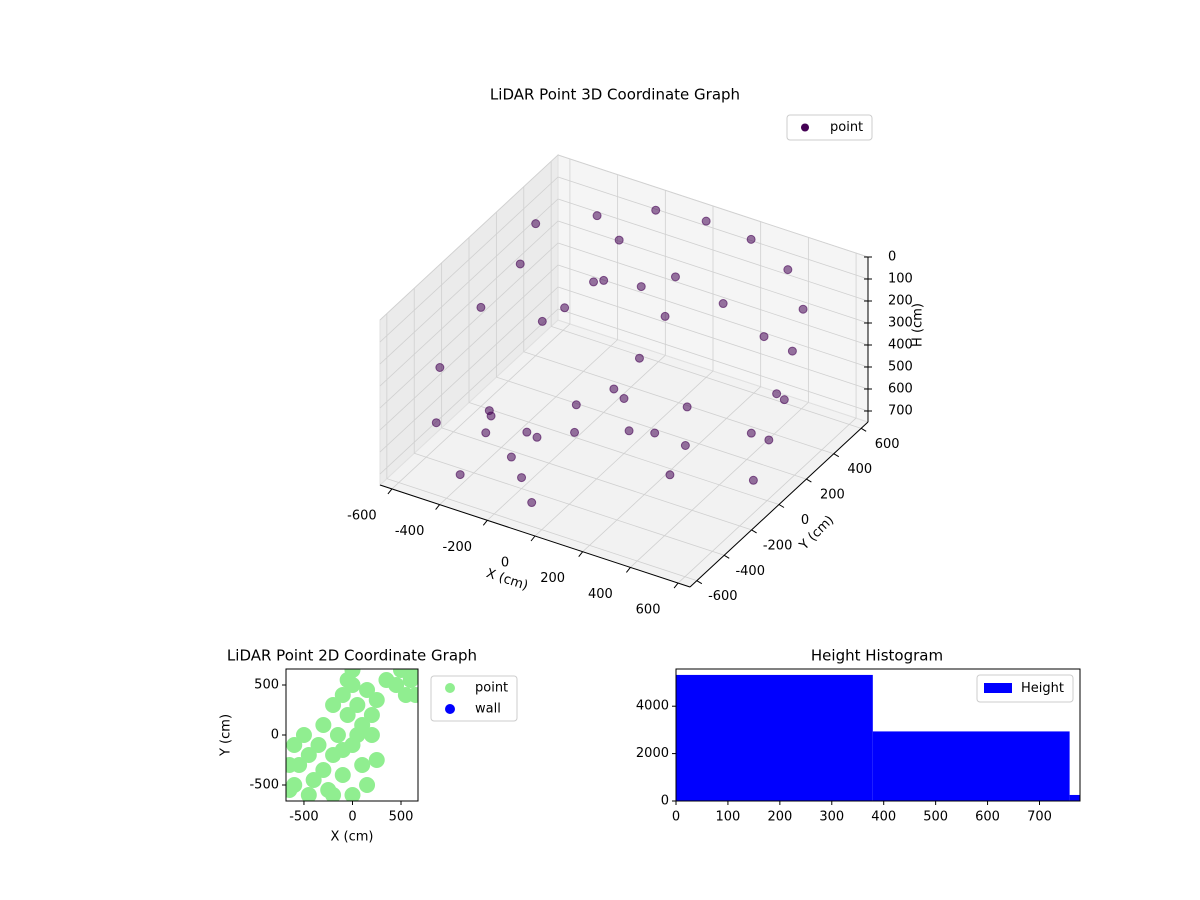  I want to click on z-axis-label: H (cm), so click(918, 325).